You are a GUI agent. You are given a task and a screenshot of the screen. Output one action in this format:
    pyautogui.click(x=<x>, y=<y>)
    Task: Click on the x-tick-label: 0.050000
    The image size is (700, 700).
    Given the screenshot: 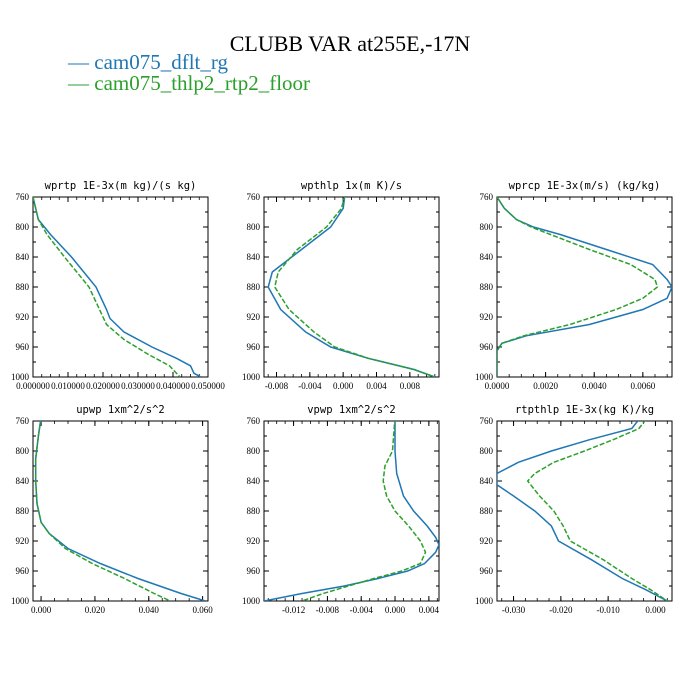 What is the action you would take?
    pyautogui.click(x=208, y=386)
    